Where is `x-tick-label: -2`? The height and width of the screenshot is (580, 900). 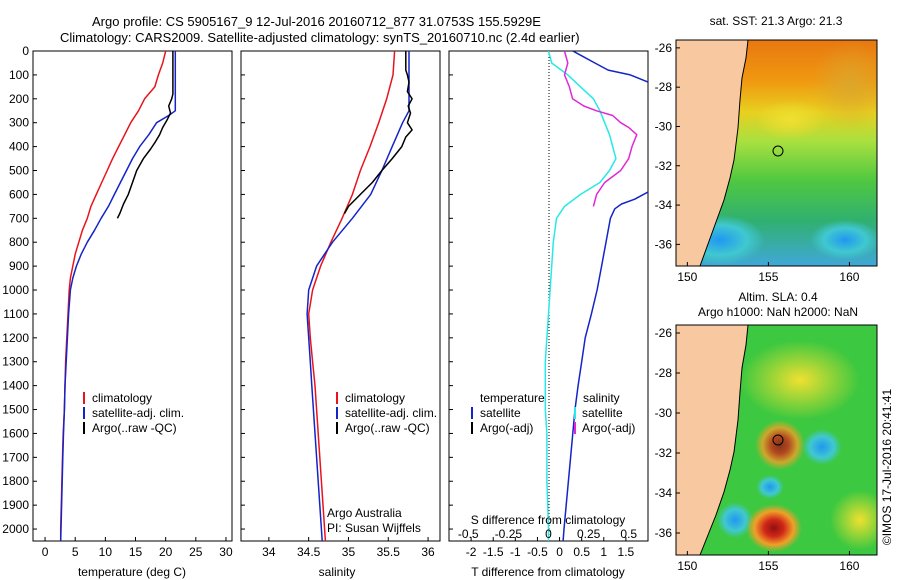 x-tick-label: -2 is located at coordinates (471, 552).